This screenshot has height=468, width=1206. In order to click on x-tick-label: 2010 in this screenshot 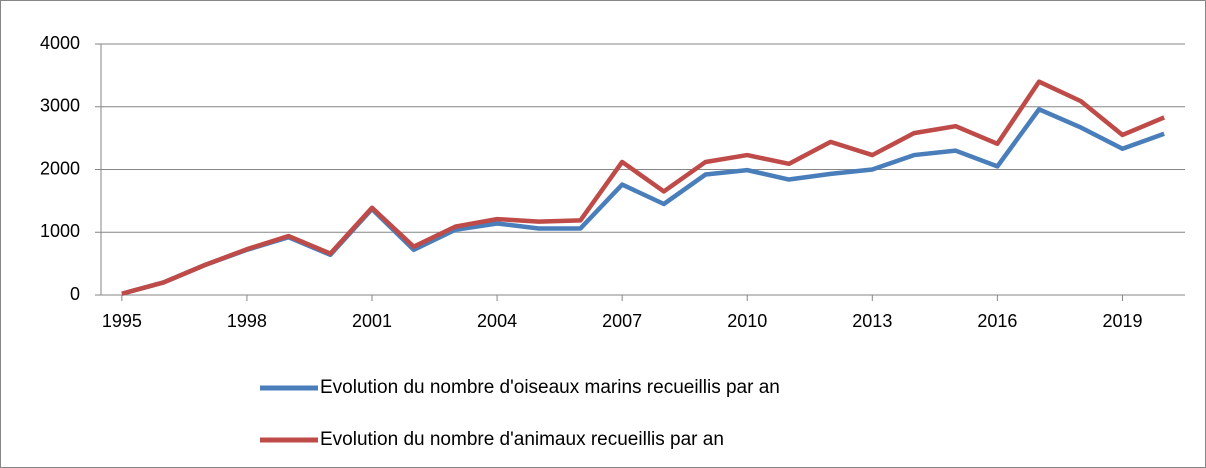, I will do `click(747, 321)`.